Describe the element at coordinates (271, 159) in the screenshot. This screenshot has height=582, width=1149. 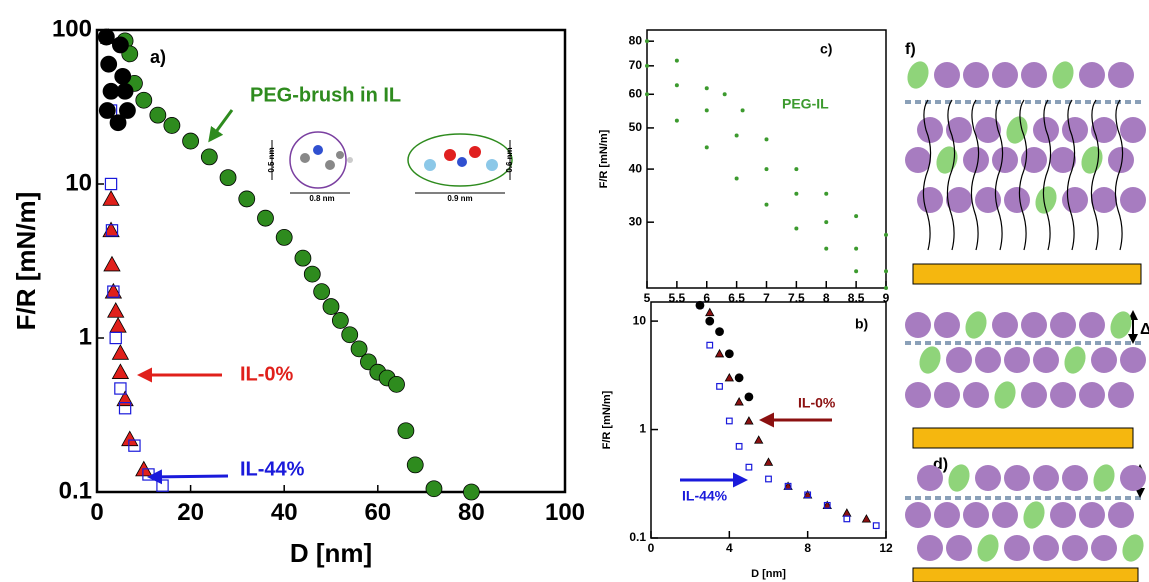
I see `annotation: 0.5 nm` at that location.